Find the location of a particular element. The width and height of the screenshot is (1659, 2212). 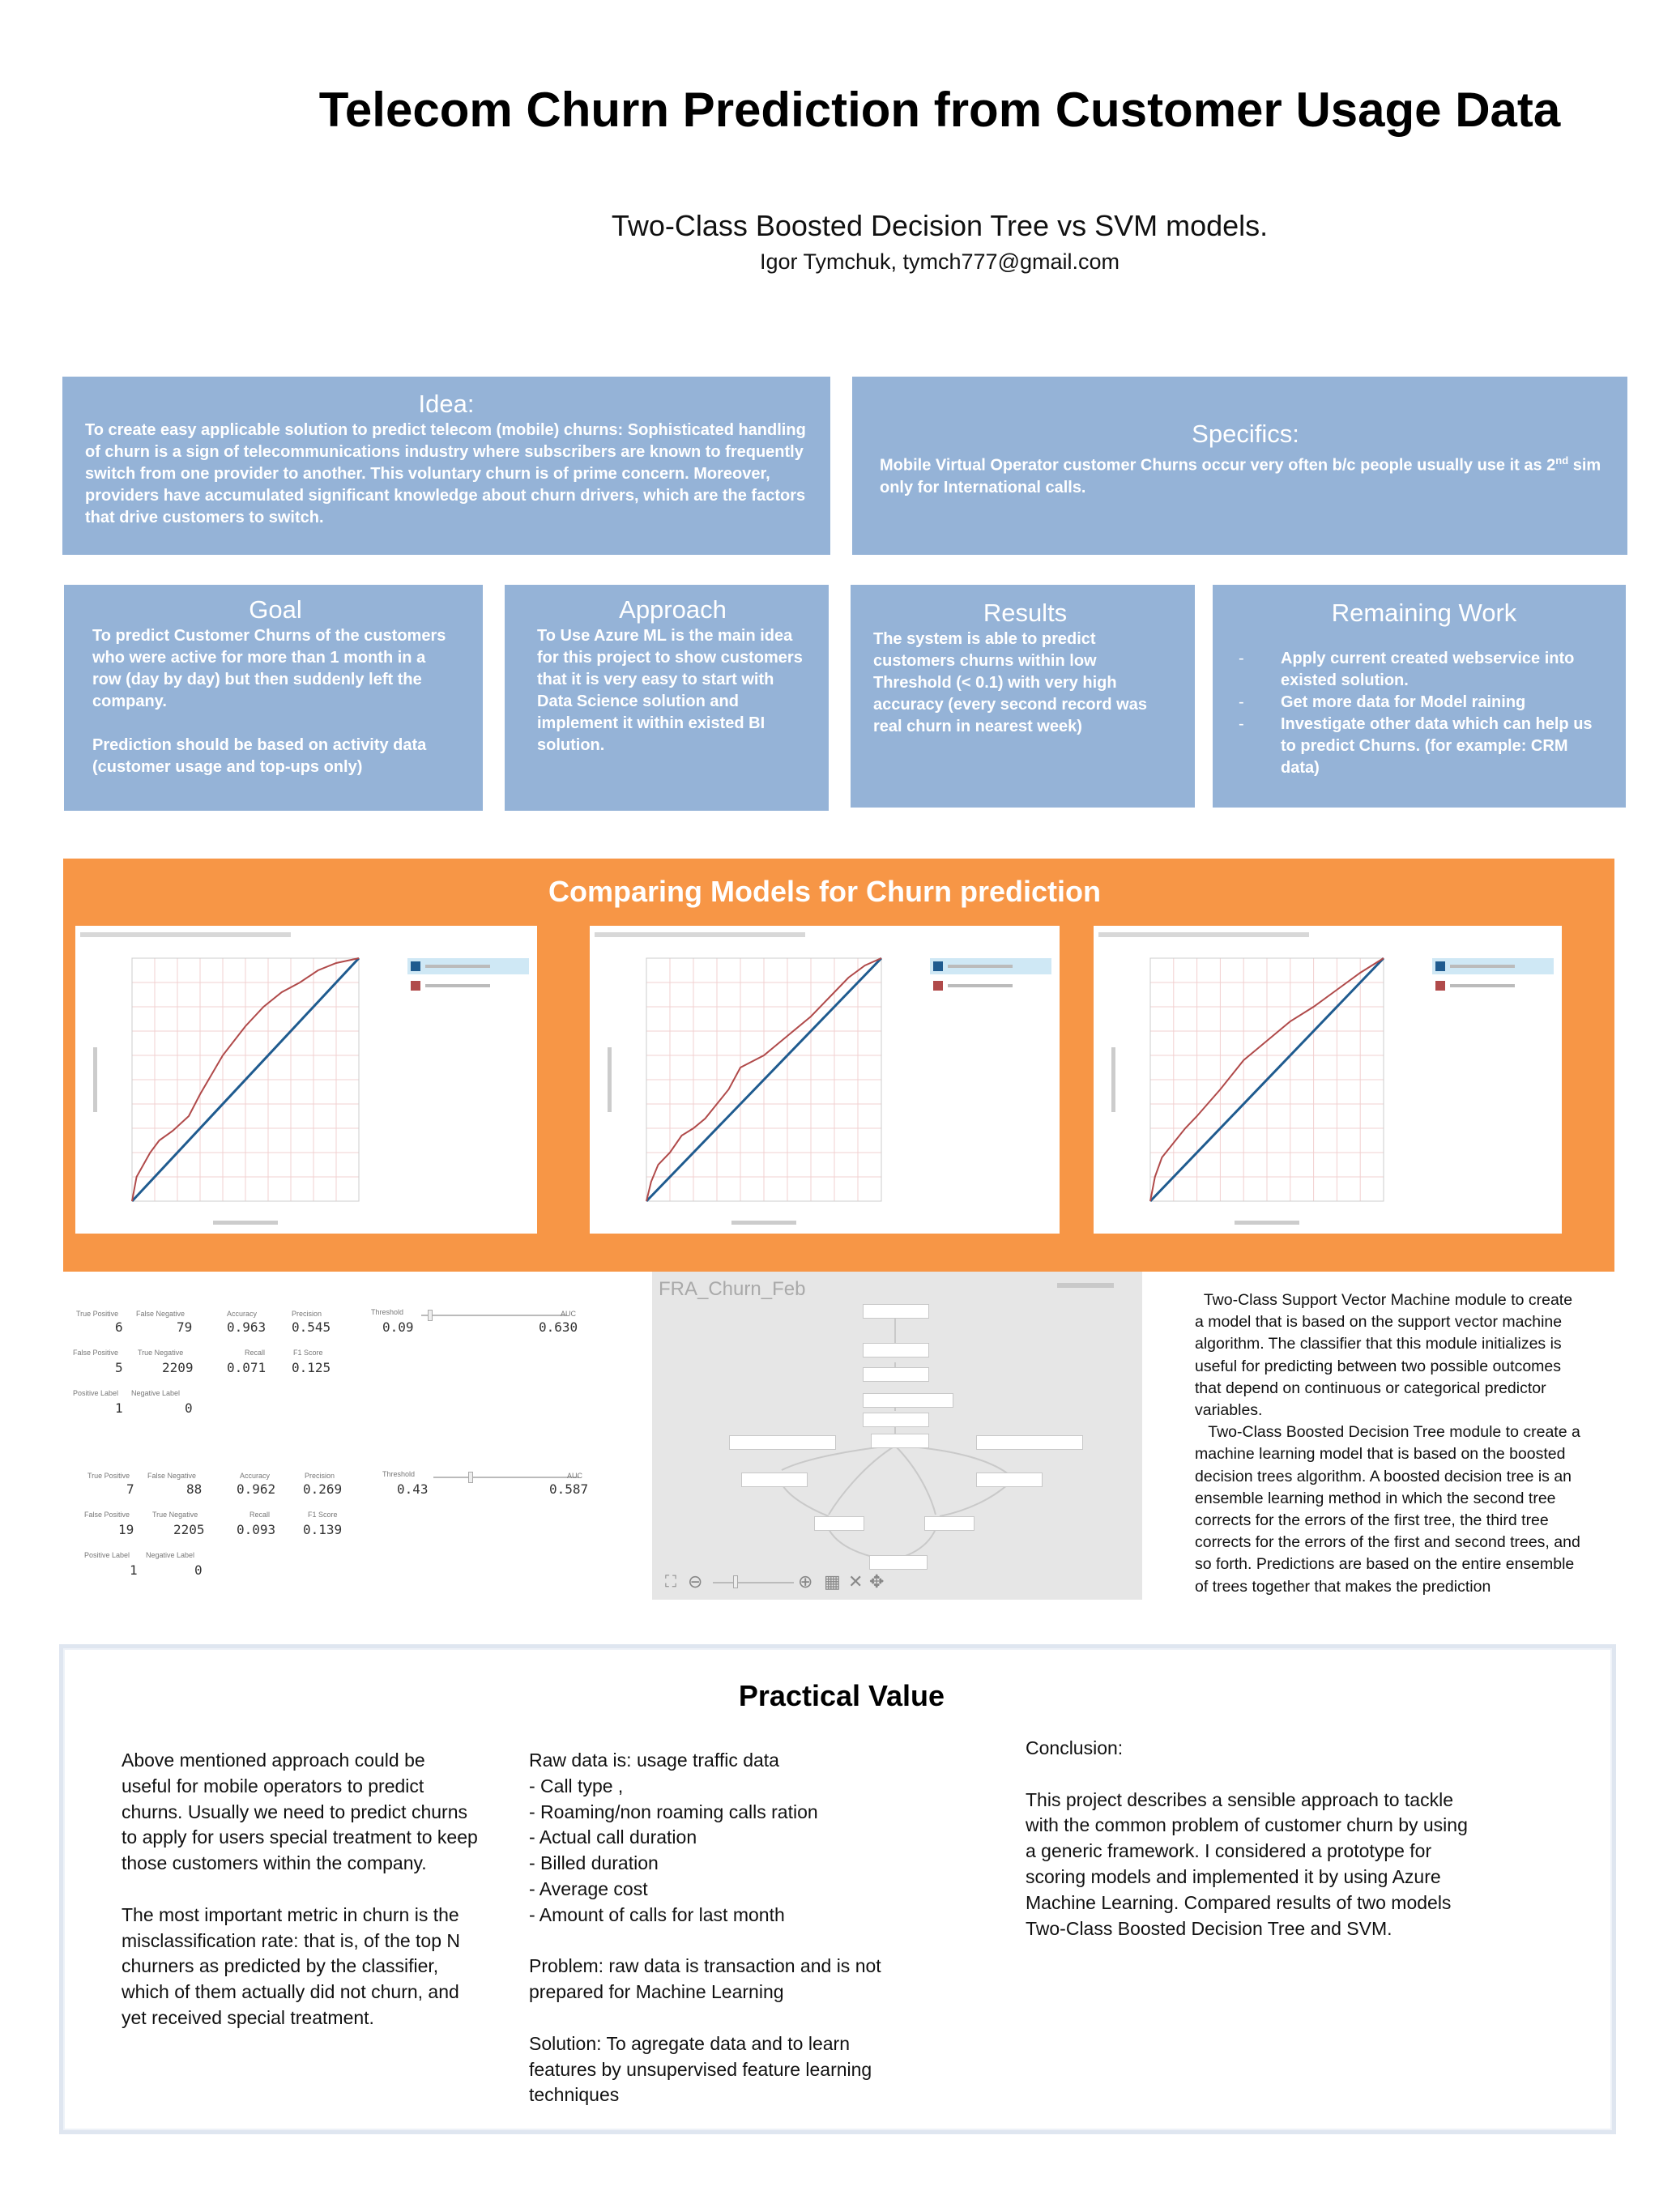

metric-value: 1 is located at coordinates (134, 1570).